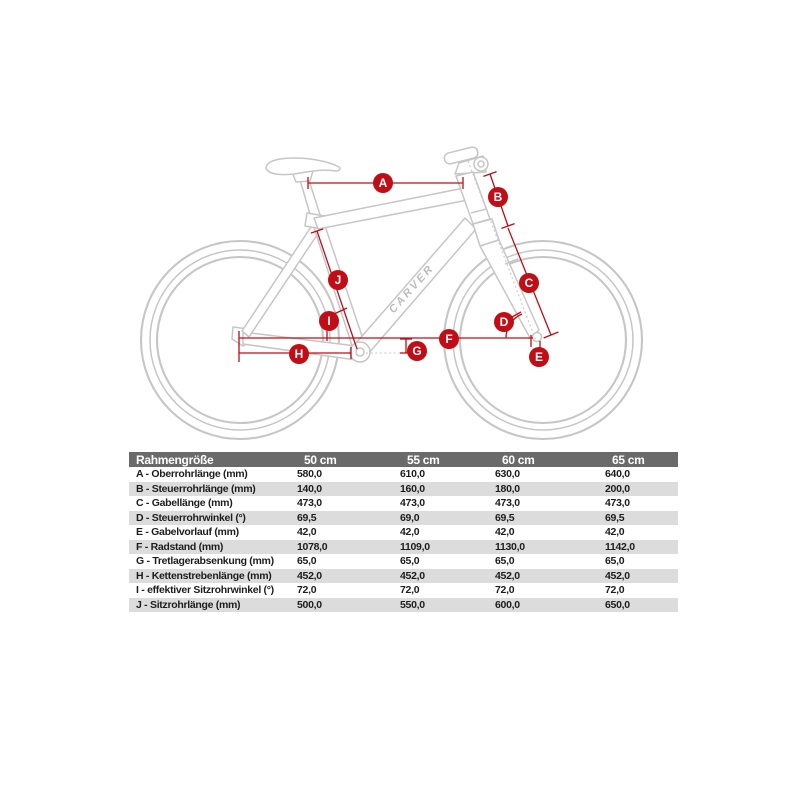  I want to click on value-cell: 550,0, so click(412, 604).